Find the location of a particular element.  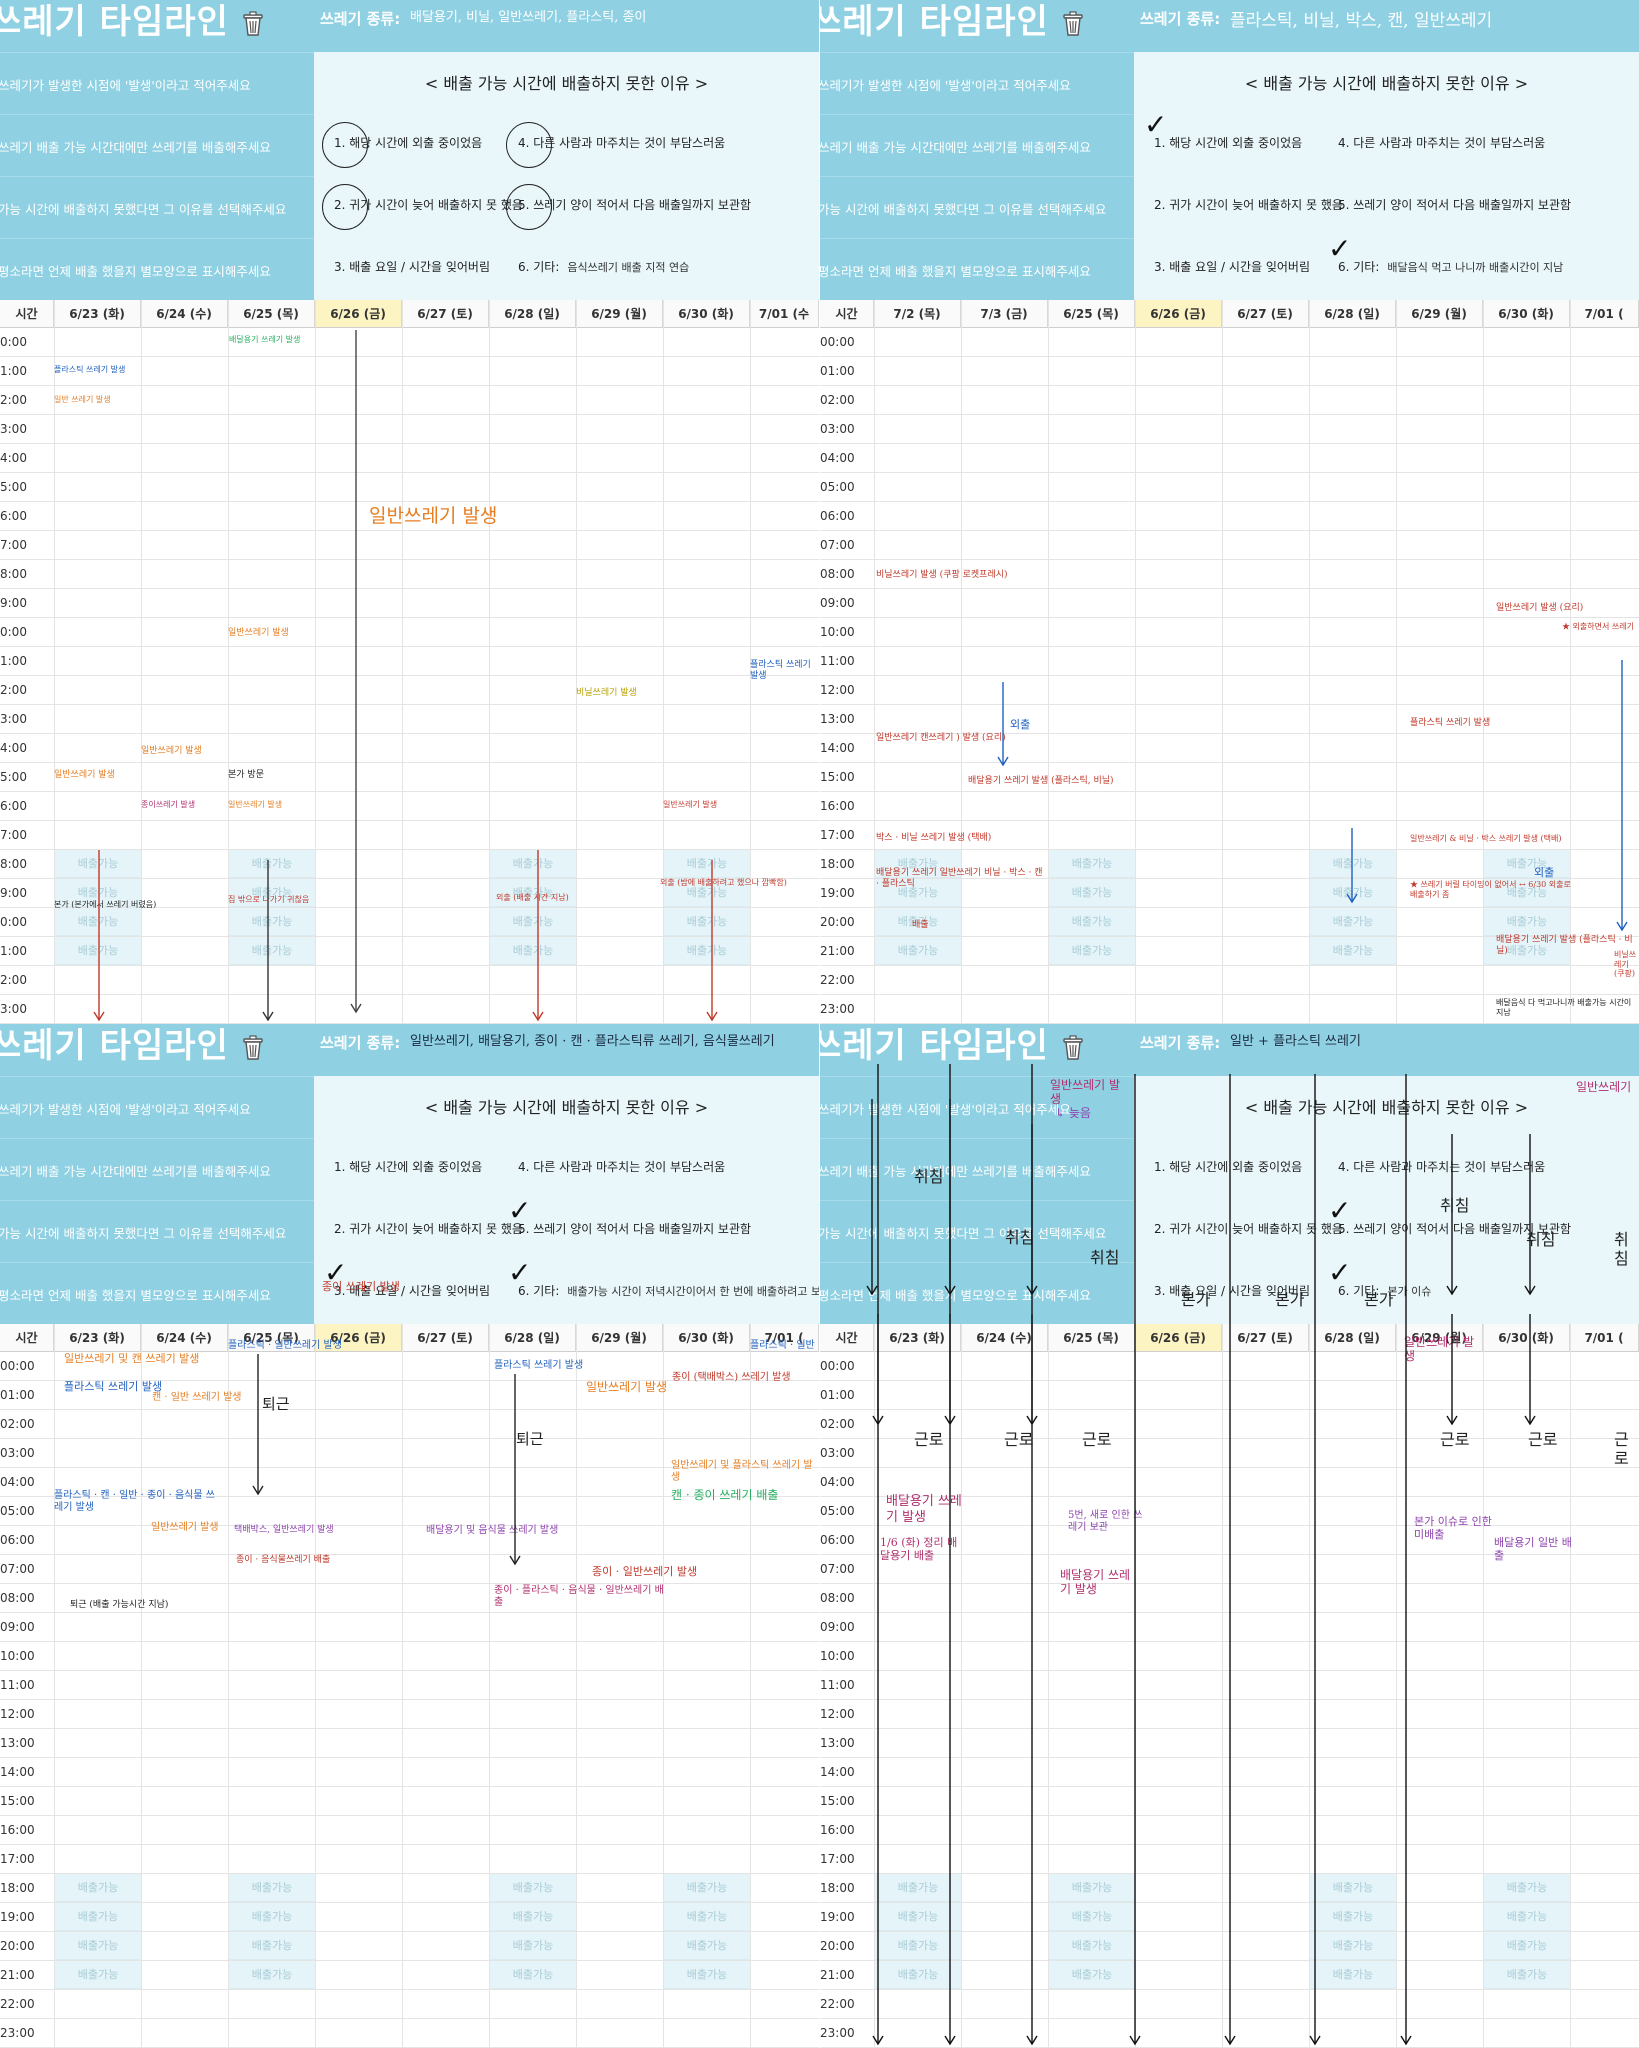

handwritten-note: ★ 외출하면서 쓰레기 is located at coordinates (1598, 626).